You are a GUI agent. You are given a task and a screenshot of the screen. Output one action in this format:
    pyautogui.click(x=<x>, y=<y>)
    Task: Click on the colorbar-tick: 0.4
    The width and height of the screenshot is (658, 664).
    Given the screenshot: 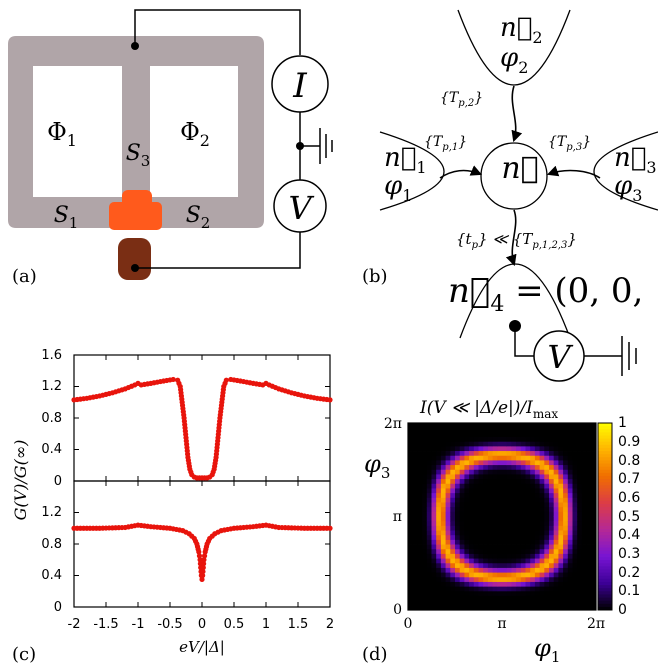 What is the action you would take?
    pyautogui.click(x=629, y=535)
    